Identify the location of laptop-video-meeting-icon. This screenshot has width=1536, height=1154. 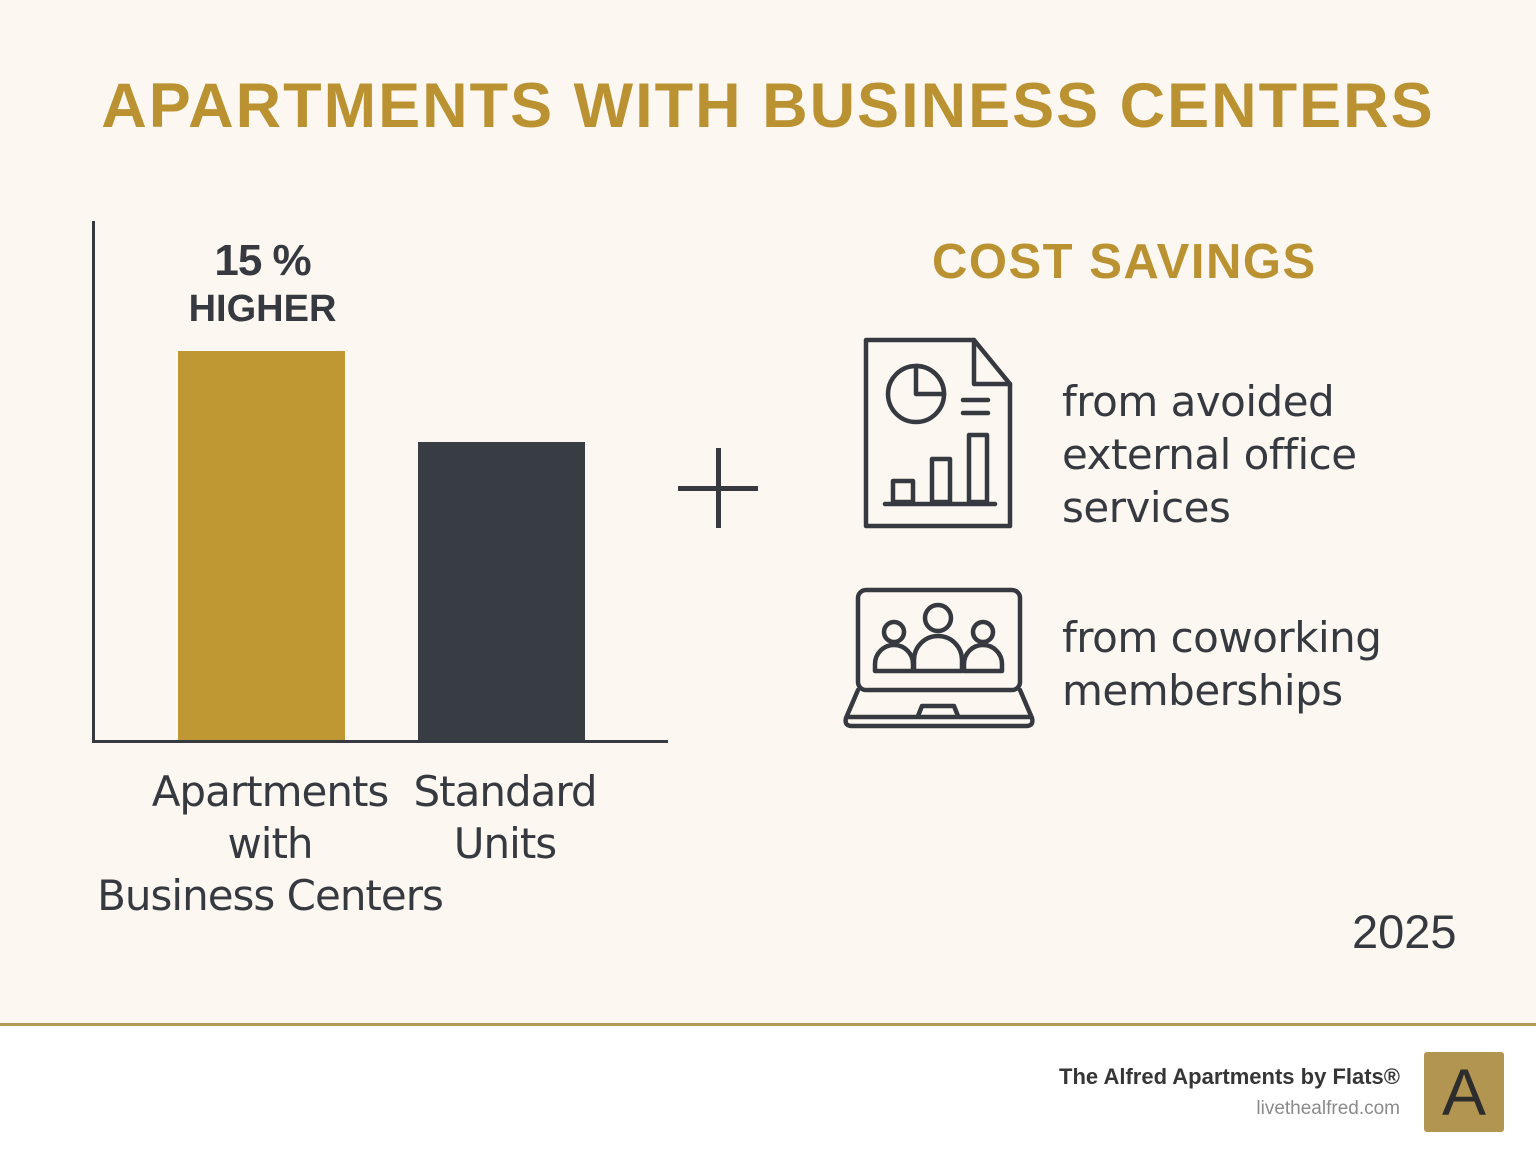
(939, 658).